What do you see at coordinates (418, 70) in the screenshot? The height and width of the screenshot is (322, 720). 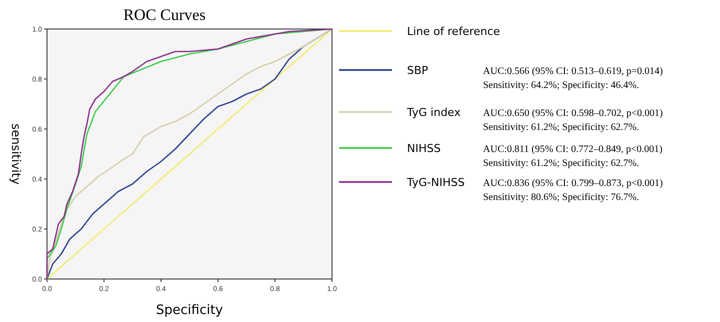 I see `legend-label: SBP` at bounding box center [418, 70].